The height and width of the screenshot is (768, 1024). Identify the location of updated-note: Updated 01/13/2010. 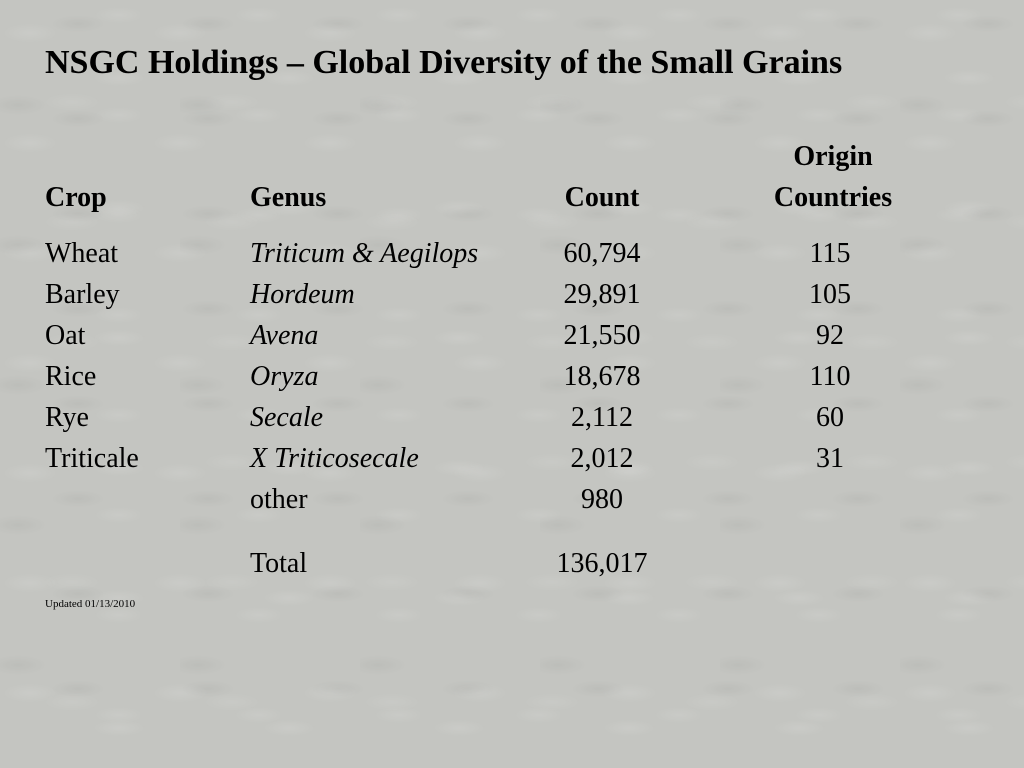
(90, 604).